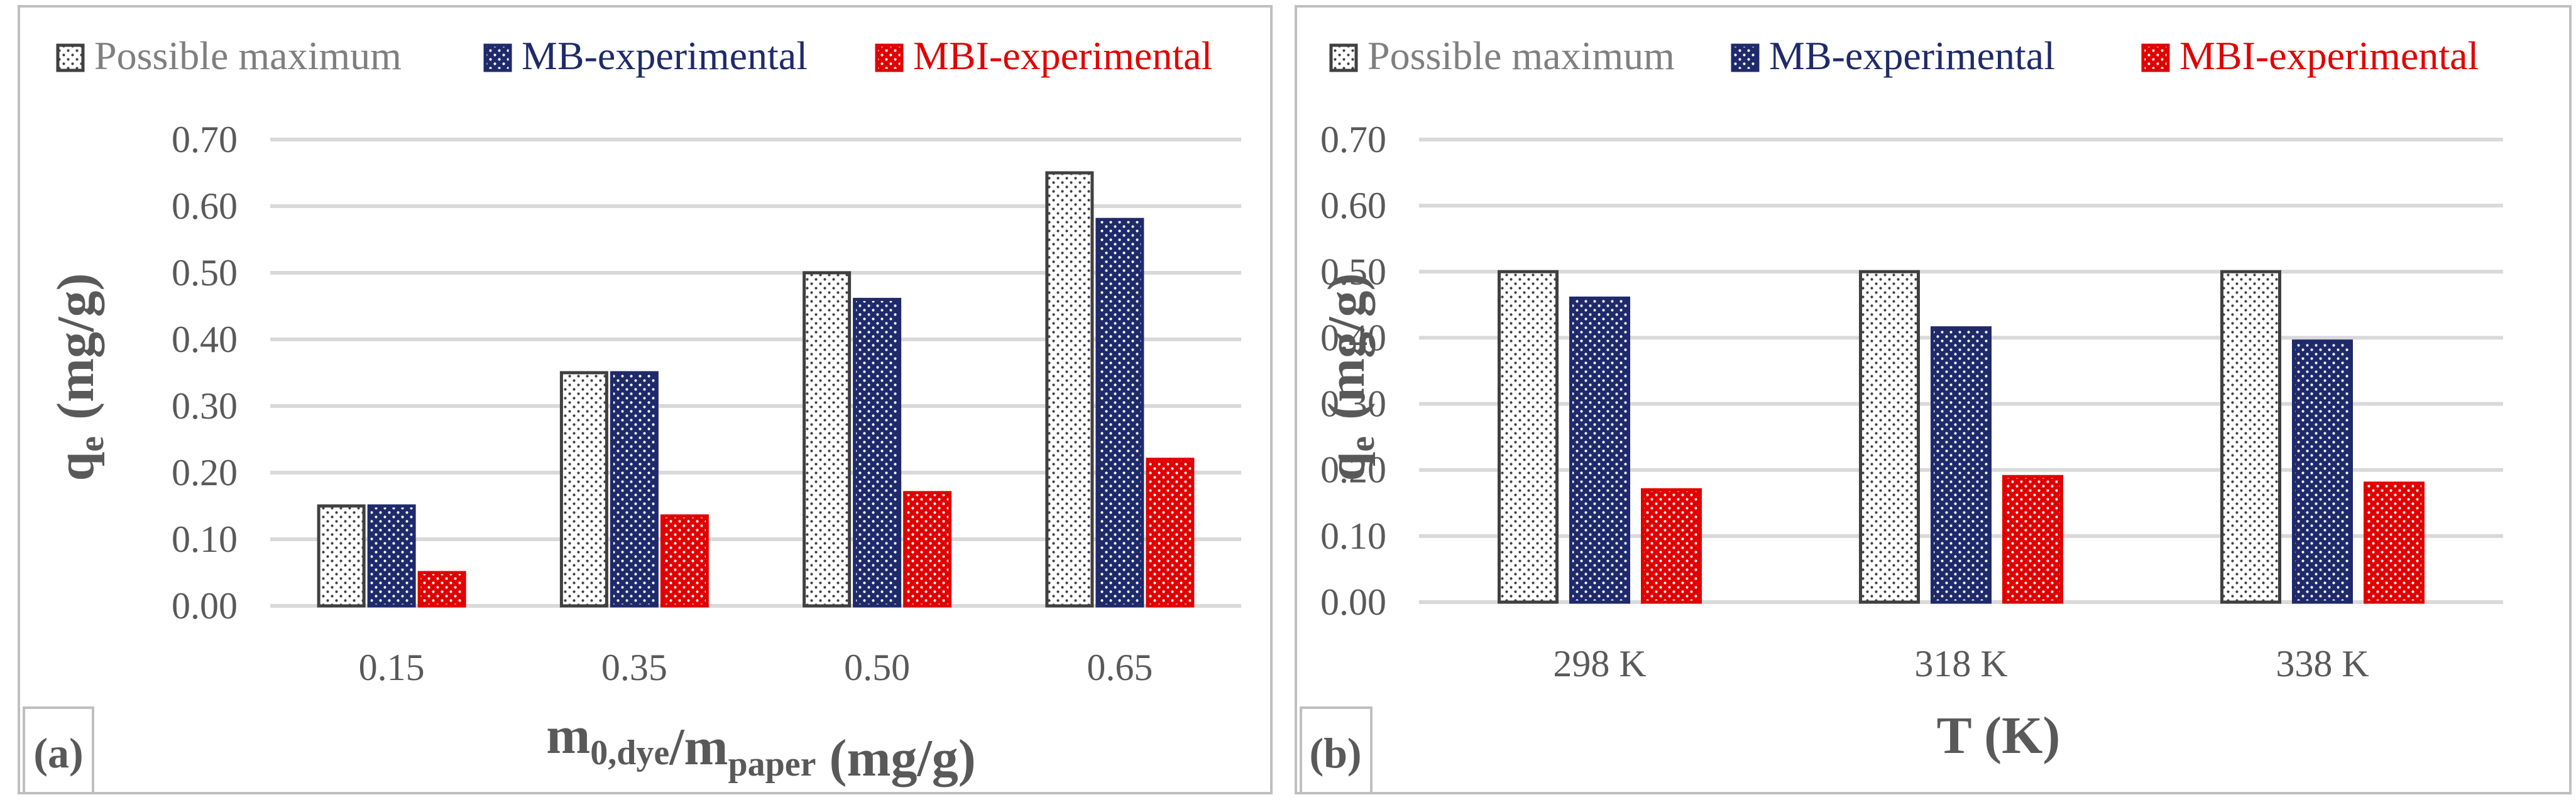 This screenshot has height=807, width=2576. I want to click on panel-label: (b), so click(1335, 753).